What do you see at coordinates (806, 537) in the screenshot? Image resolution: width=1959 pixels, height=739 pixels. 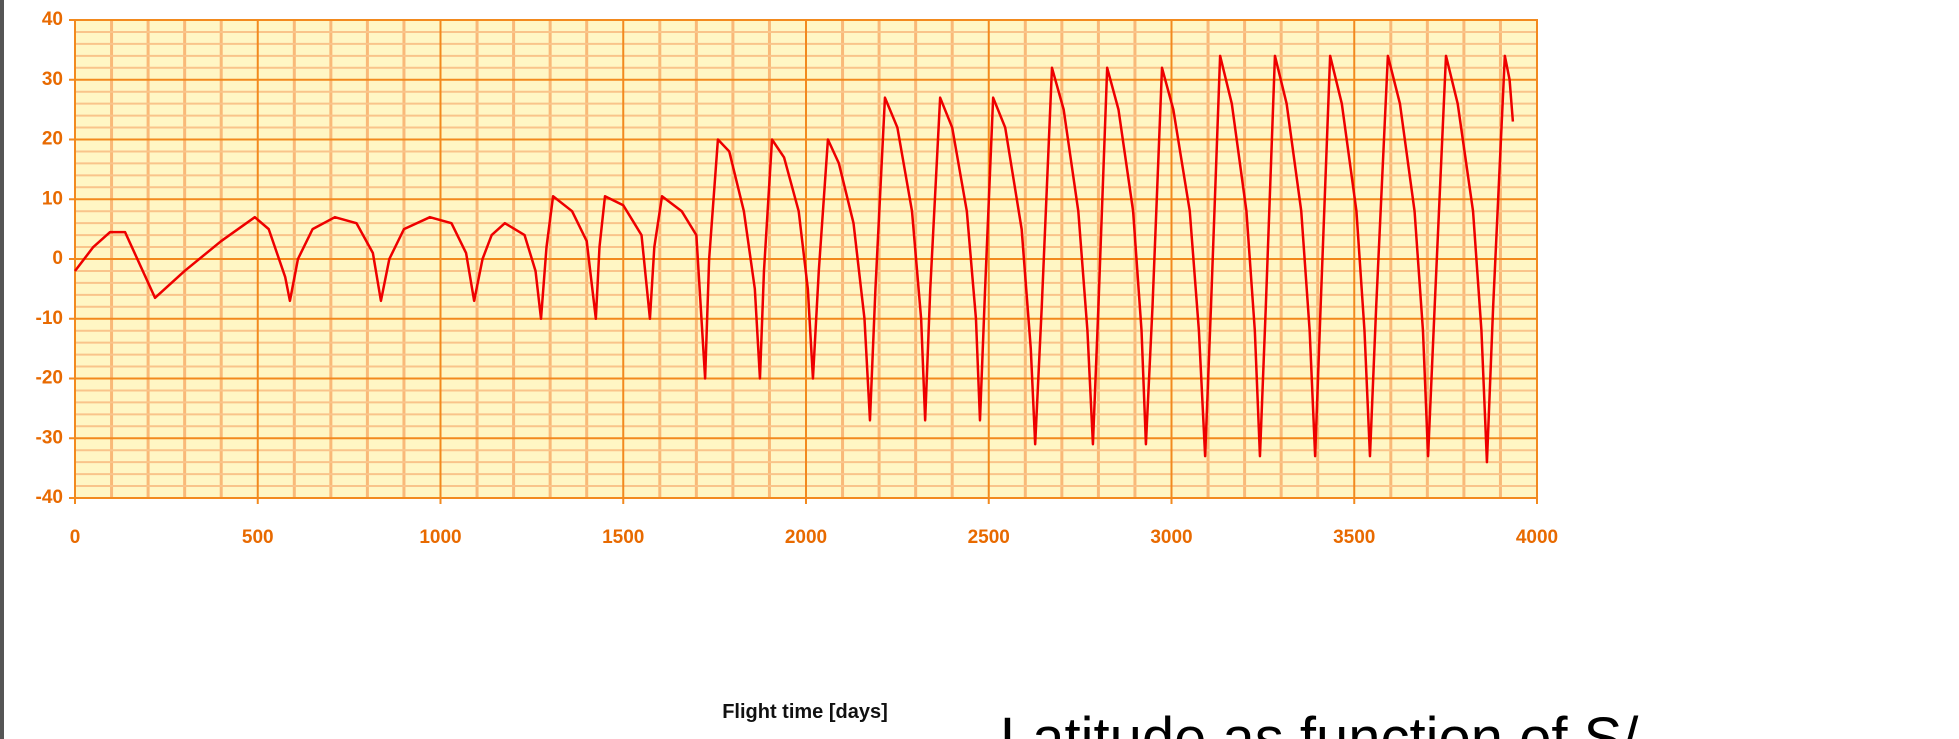 I see `x-tick-label: 2000` at bounding box center [806, 537].